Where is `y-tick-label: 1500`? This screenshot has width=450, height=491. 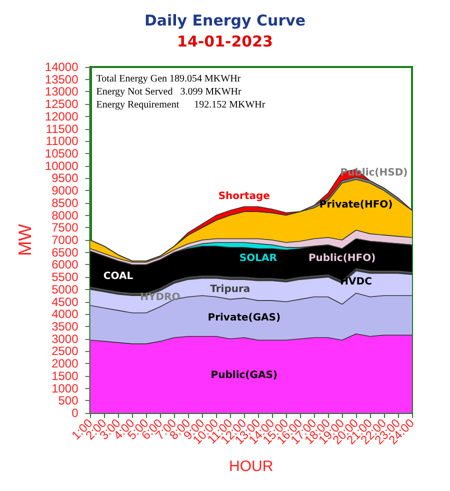
y-tick-label: 1500 is located at coordinates (65, 375).